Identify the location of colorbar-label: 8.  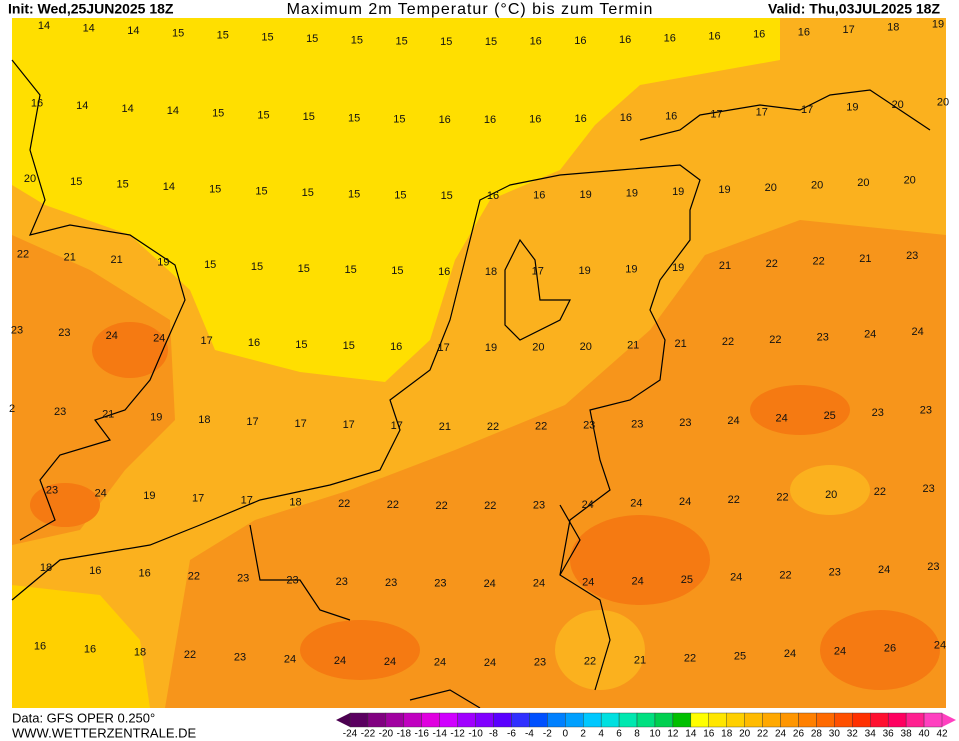
(637, 734).